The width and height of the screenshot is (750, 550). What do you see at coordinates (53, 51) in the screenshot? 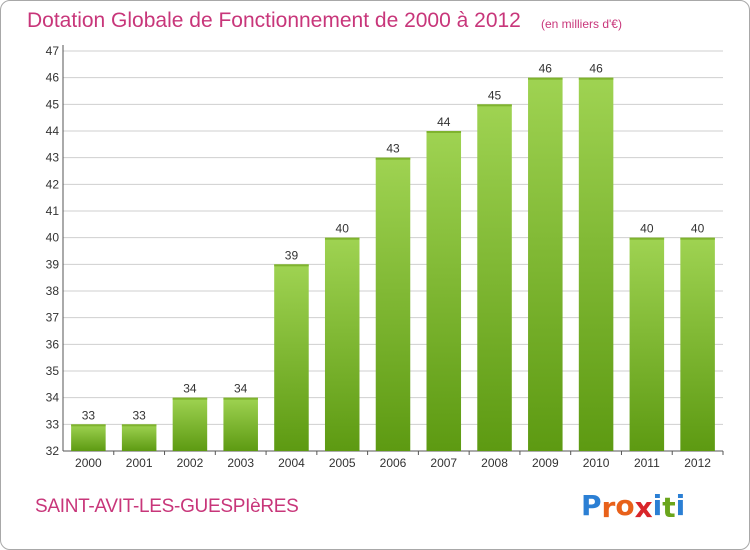
I see `y-tick-label: 47` at bounding box center [53, 51].